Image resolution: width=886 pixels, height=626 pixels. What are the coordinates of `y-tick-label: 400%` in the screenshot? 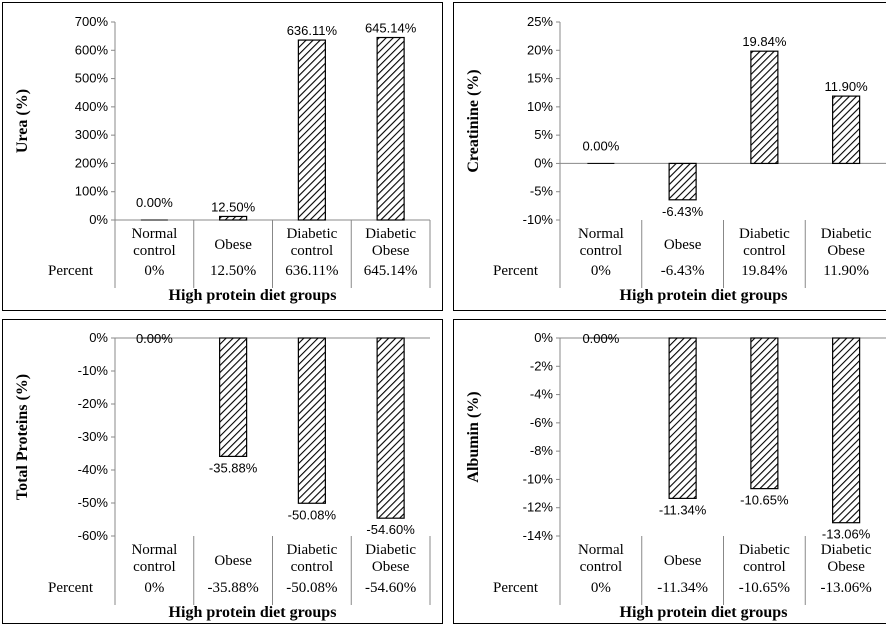 It's located at (92, 106).